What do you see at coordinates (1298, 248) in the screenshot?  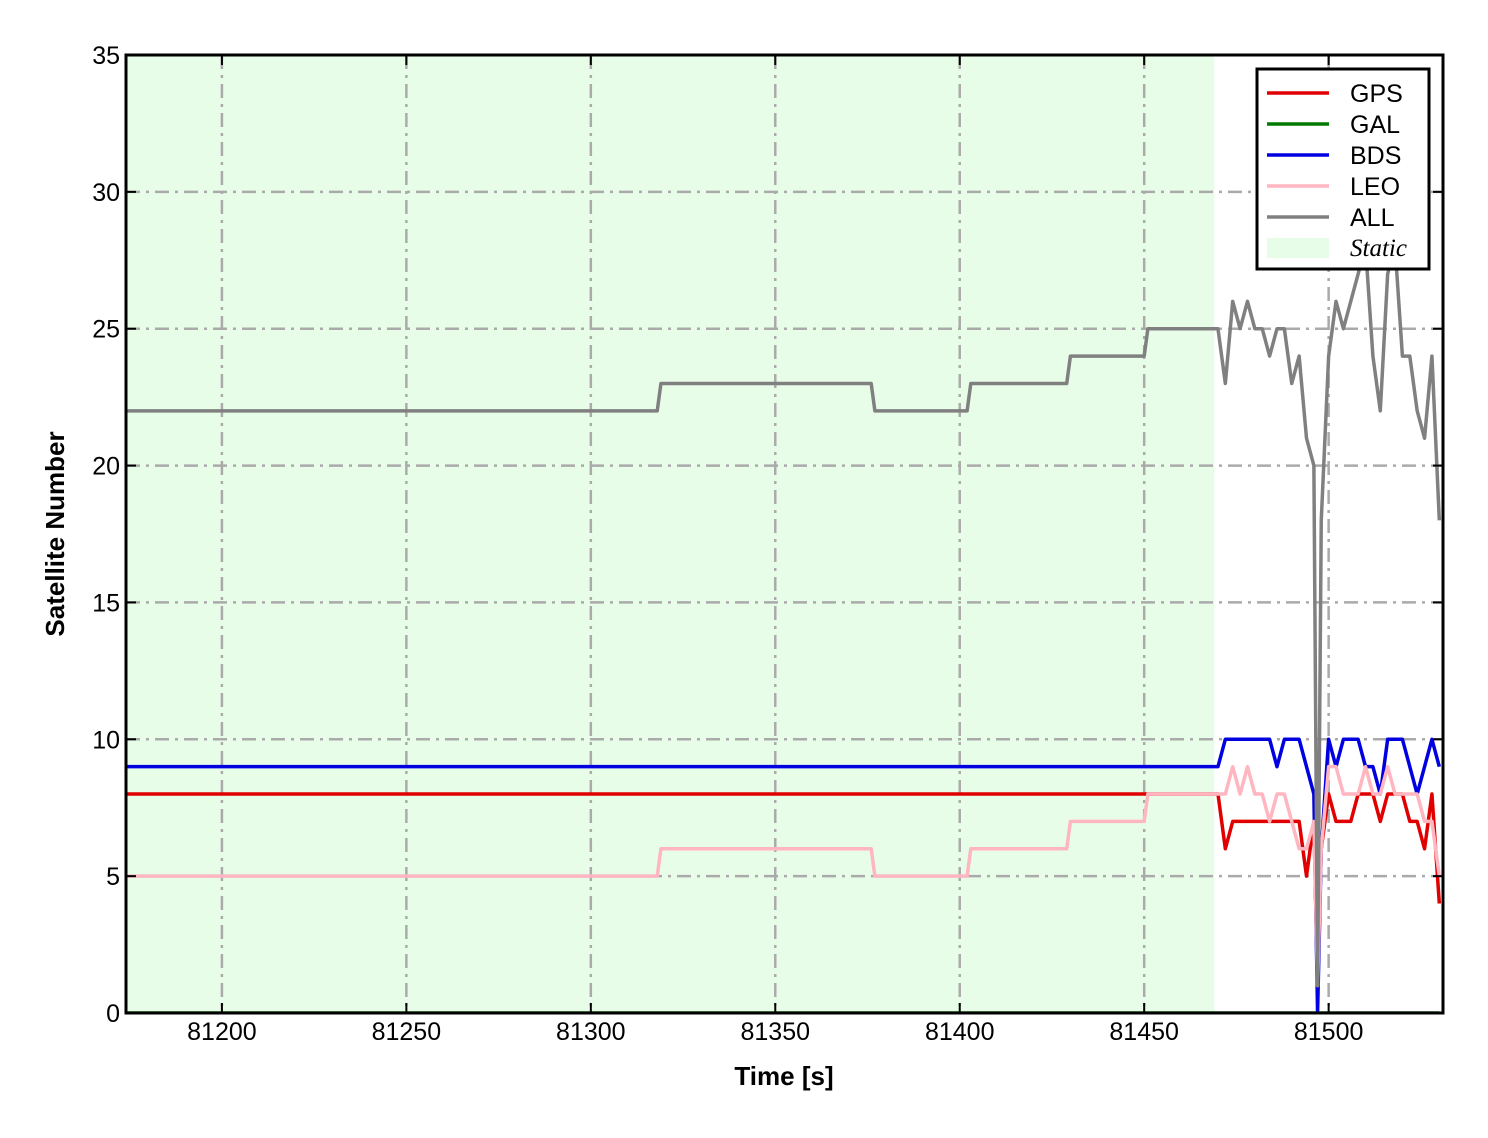 I see `legend-swatch` at bounding box center [1298, 248].